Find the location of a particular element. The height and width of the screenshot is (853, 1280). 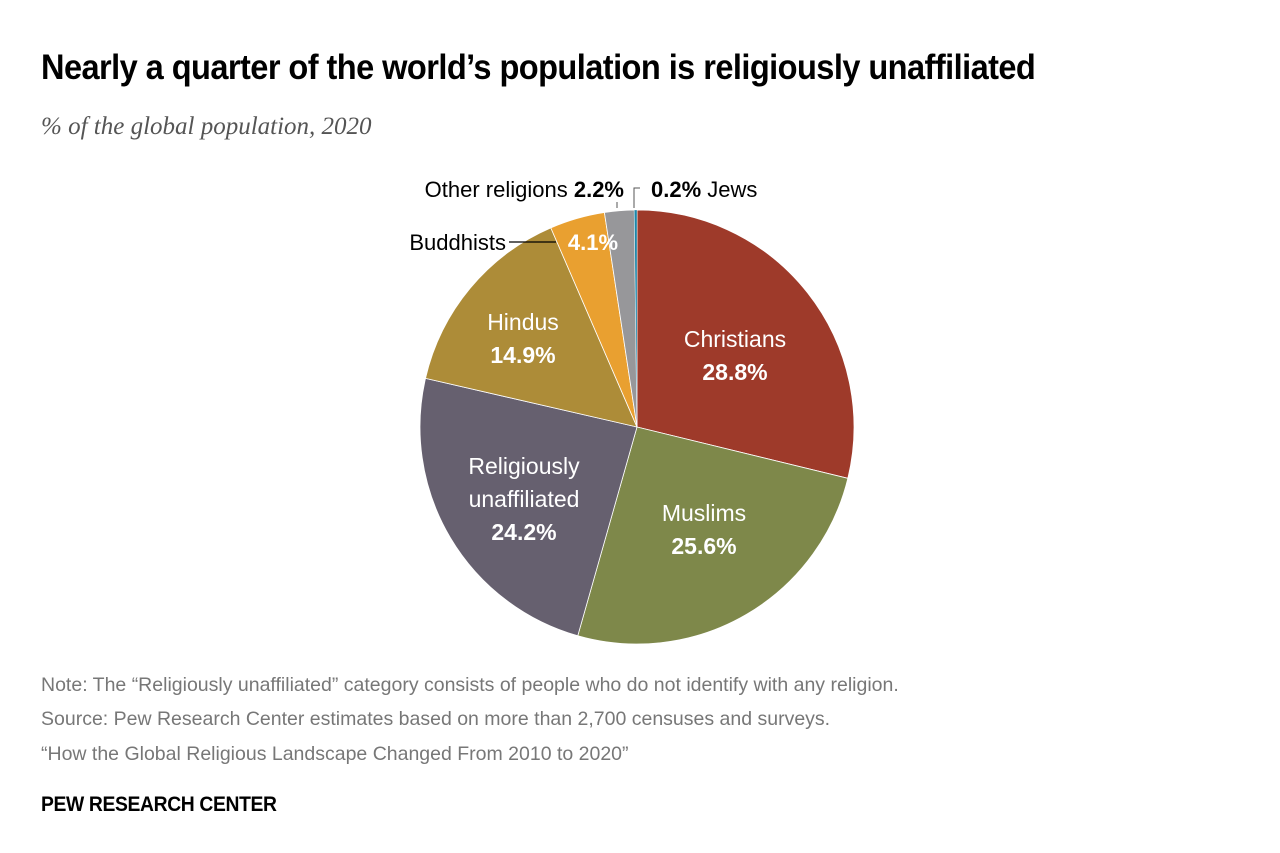

pie-slice-jews is located at coordinates (636, 318).